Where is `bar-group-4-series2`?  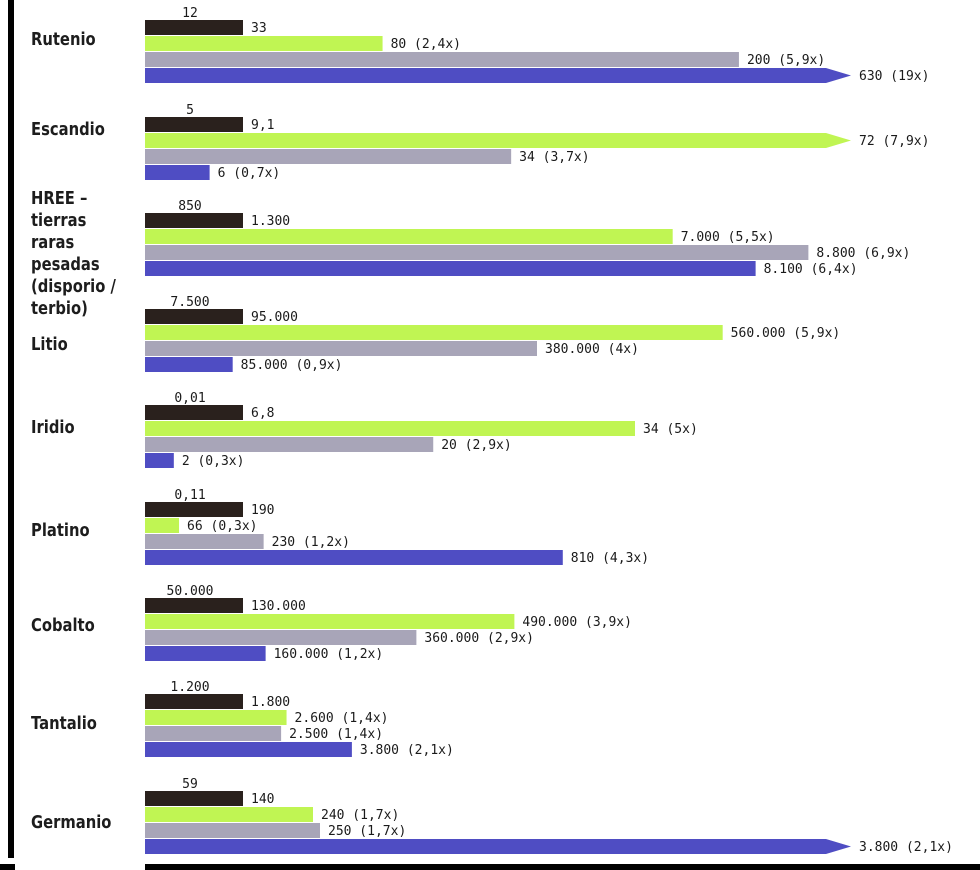
bar-group-4-series2 is located at coordinates (390, 428).